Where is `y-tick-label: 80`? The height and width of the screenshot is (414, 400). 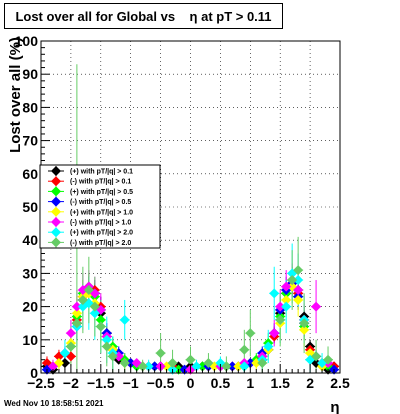 y-tick-label: 80 is located at coordinates (30, 107).